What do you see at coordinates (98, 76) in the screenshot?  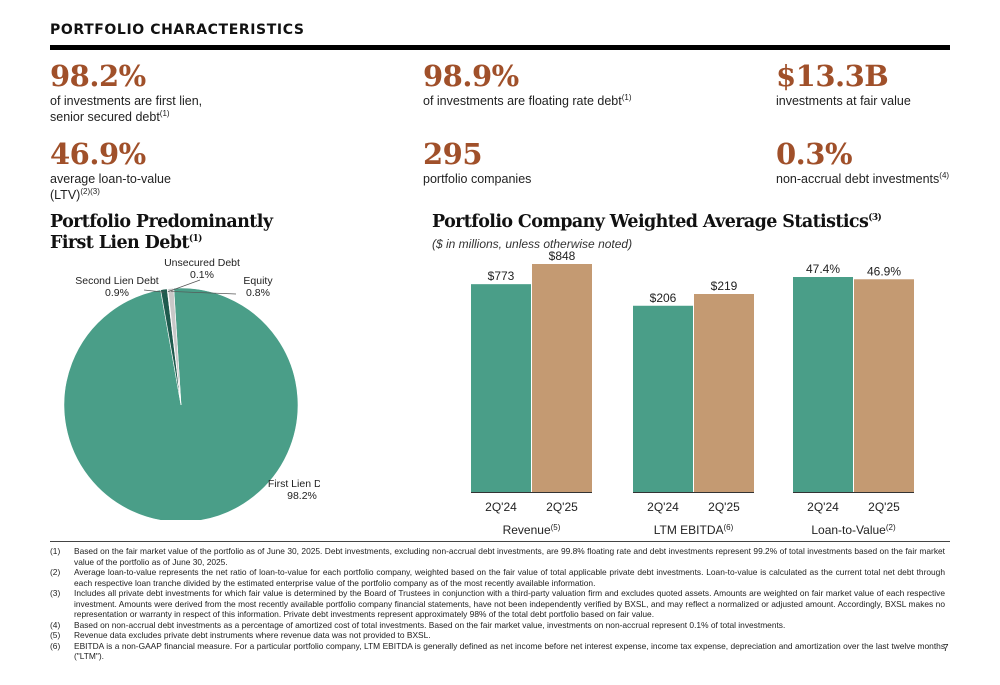 I see `stat-value: 98.2%` at bounding box center [98, 76].